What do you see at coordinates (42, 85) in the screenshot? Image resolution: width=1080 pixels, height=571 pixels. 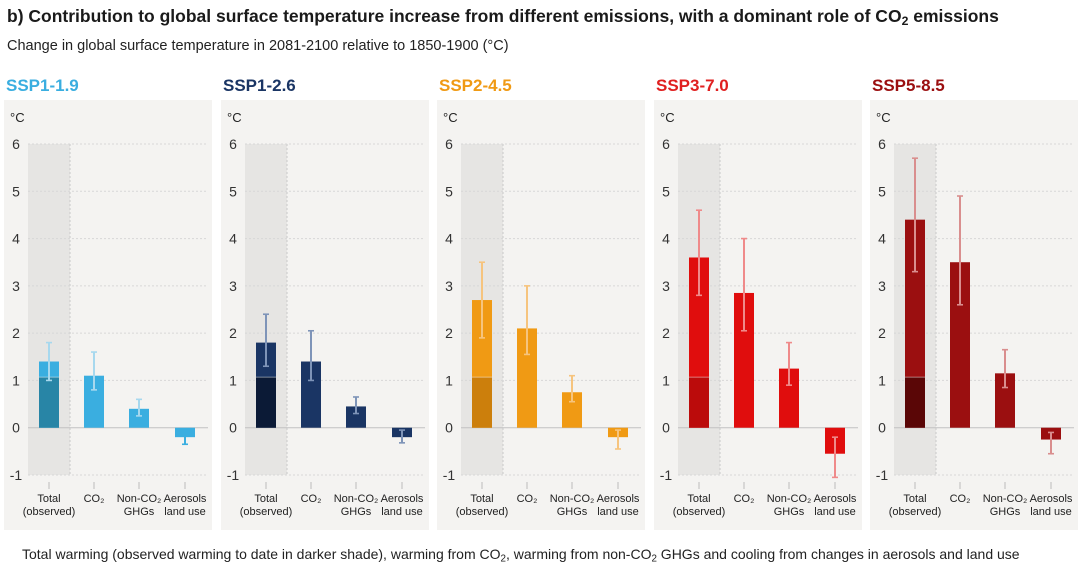 I see `scenario-title: SSP1-1.9` at bounding box center [42, 85].